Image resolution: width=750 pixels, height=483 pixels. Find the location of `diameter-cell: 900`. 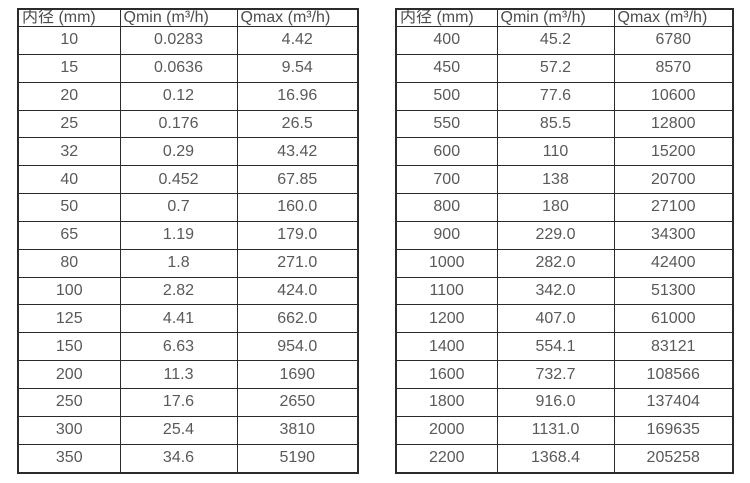

diameter-cell: 900 is located at coordinates (446, 235).